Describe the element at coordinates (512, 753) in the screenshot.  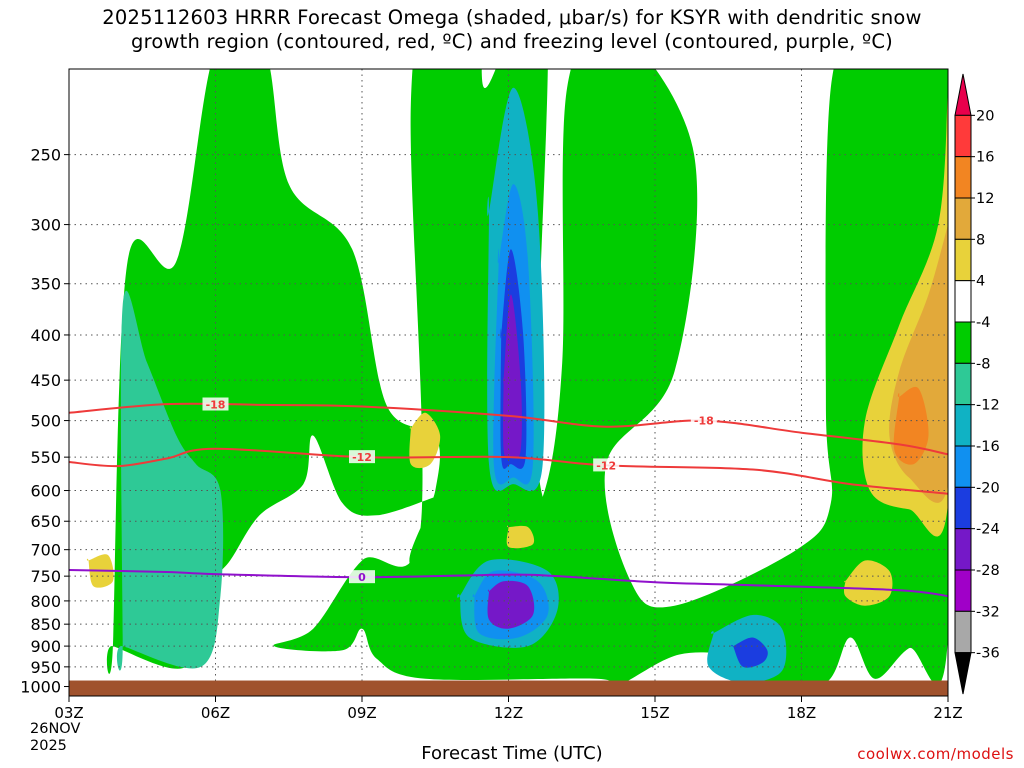
I see `x-axis-title: Forecast Time (UTC)` at that location.